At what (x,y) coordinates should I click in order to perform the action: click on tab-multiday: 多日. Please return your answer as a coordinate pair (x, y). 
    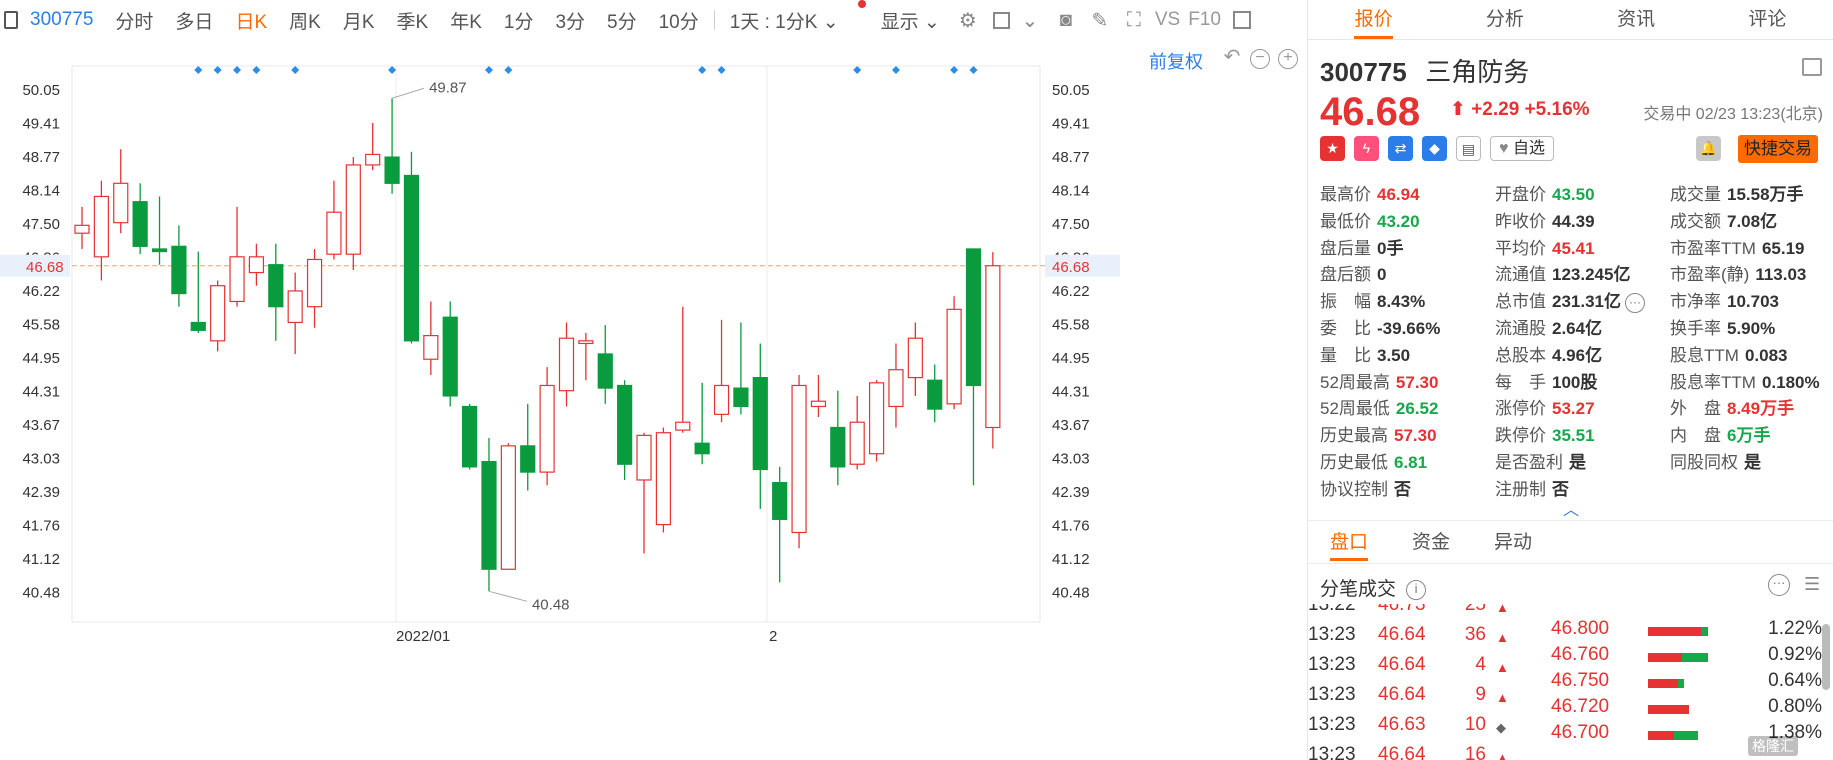
    Looking at the image, I should click on (194, 22).